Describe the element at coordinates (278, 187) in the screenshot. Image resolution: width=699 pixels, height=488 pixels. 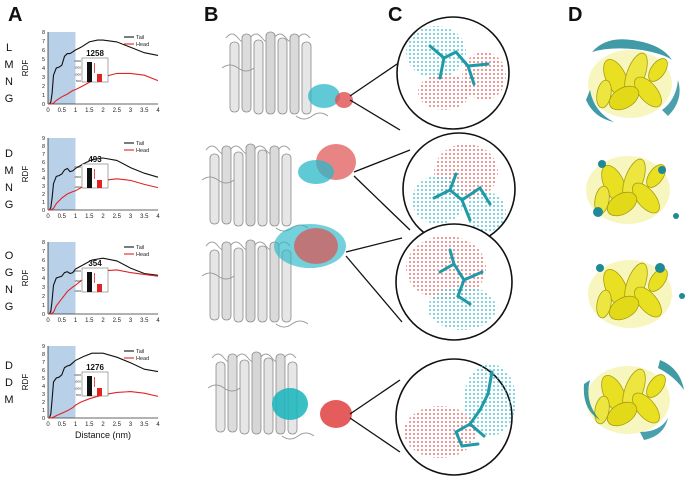
I see `protein-render-dmng` at that location.